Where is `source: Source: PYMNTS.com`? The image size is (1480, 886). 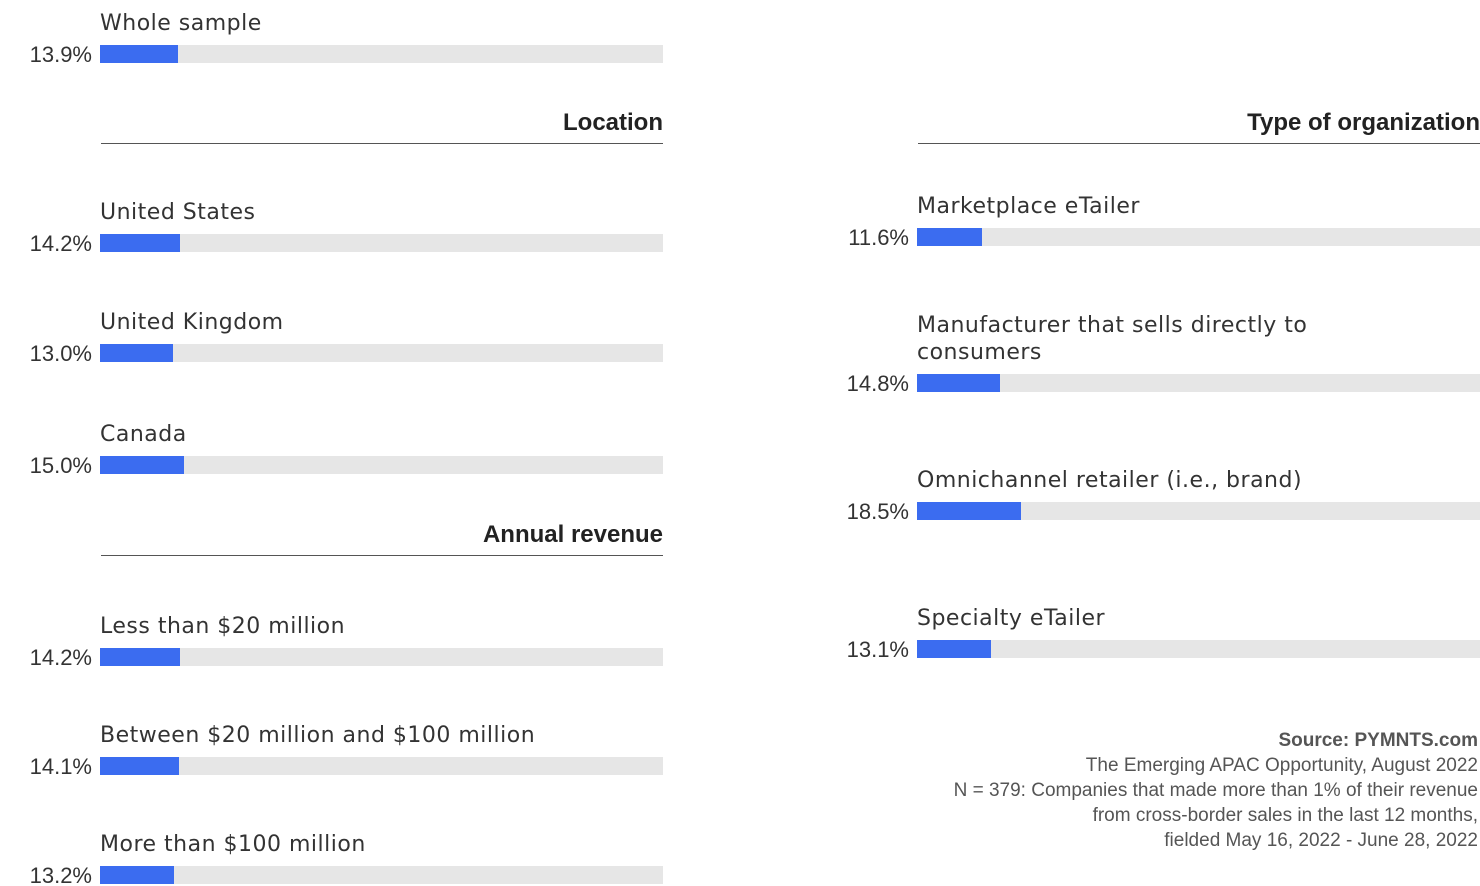
source: Source: PYMNTS.com is located at coordinates (1378, 740).